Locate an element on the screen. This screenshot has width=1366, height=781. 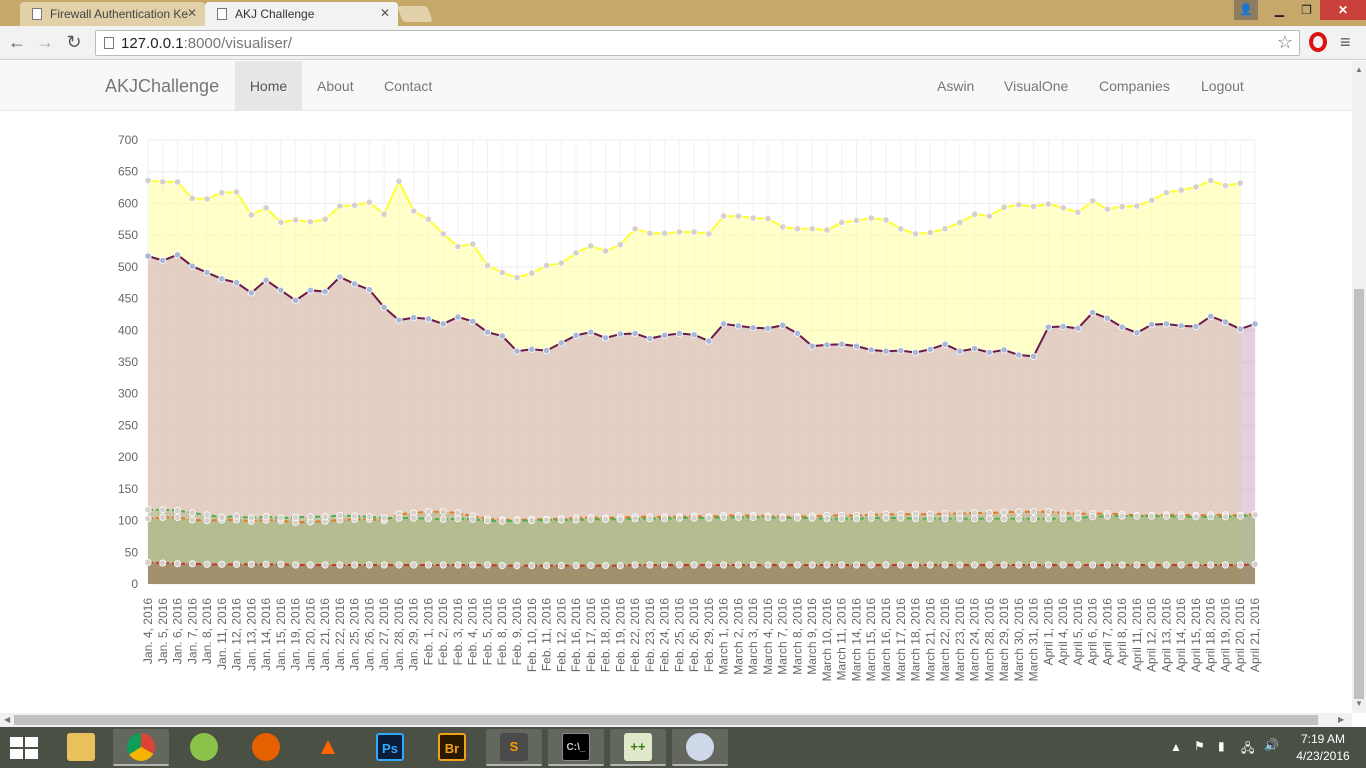
profile-icon: 👤 is located at coordinates (1246, 10).